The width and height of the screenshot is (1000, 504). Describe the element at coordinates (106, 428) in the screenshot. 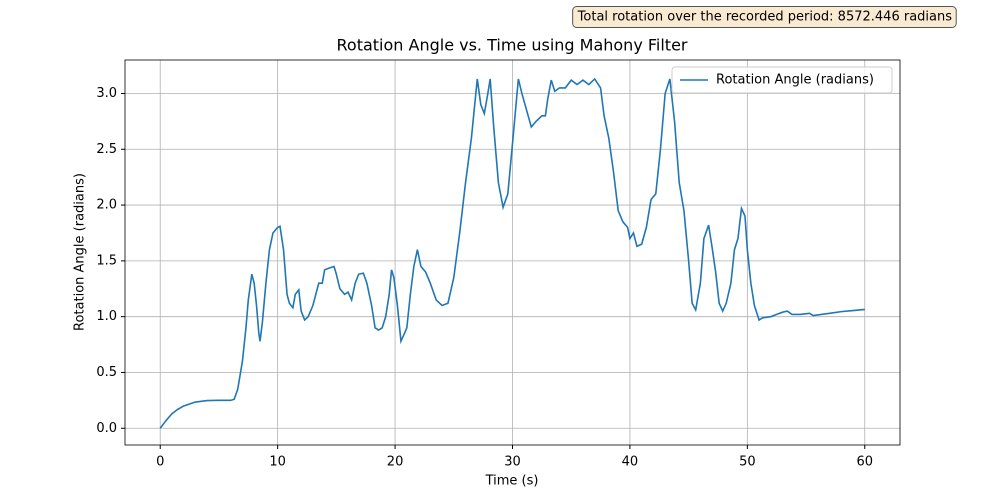

I see `y-tick-label: 0.0` at that location.